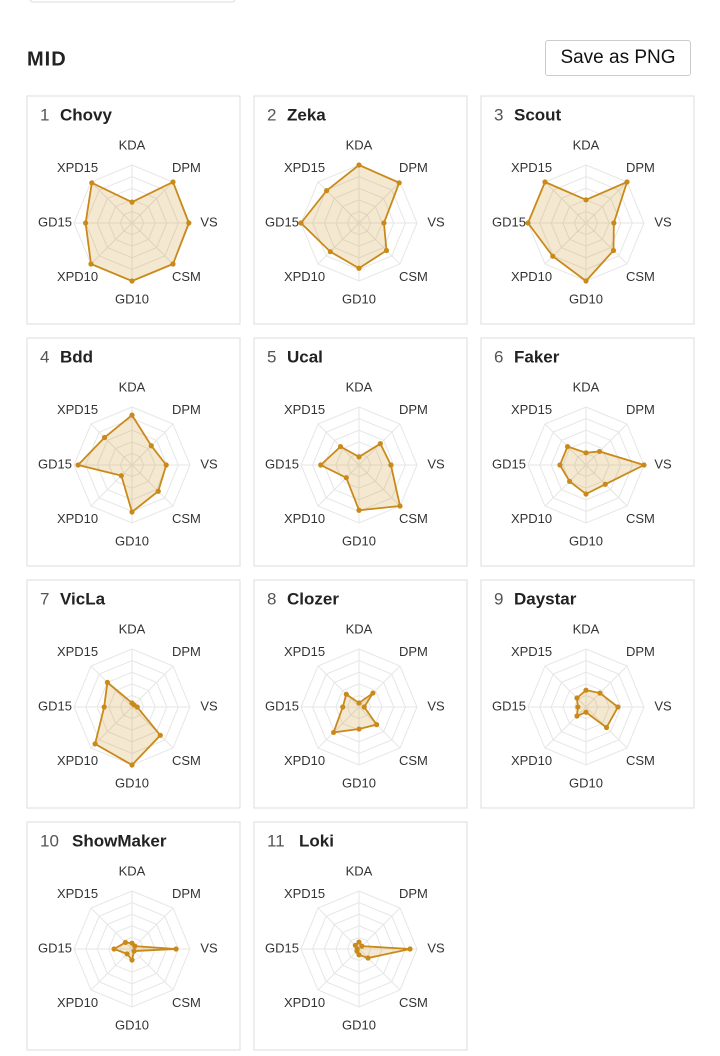 The height and width of the screenshot is (1056, 720). Describe the element at coordinates (498, 598) in the screenshot. I see `rank: 9` at that location.